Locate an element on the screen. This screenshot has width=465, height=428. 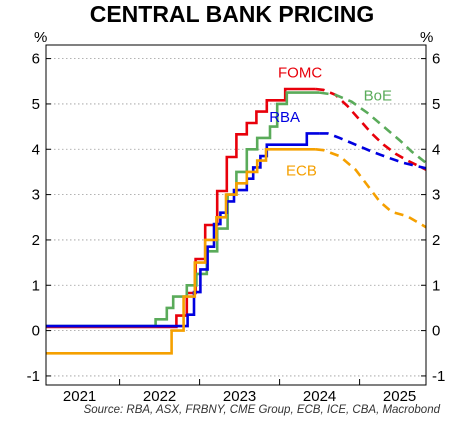
x-tick-label: 2024 is located at coordinates (319, 396).